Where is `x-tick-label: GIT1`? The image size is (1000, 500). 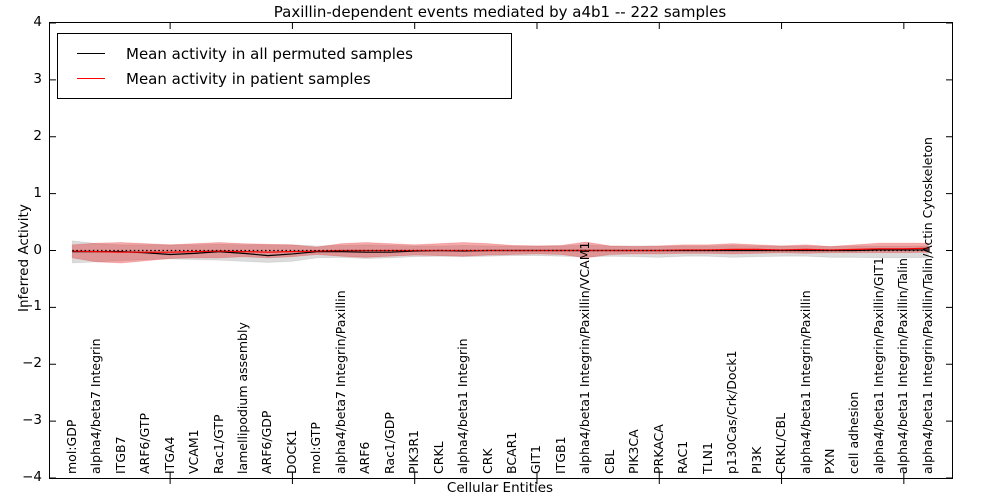
x-tick-label: GIT1 is located at coordinates (536, 459).